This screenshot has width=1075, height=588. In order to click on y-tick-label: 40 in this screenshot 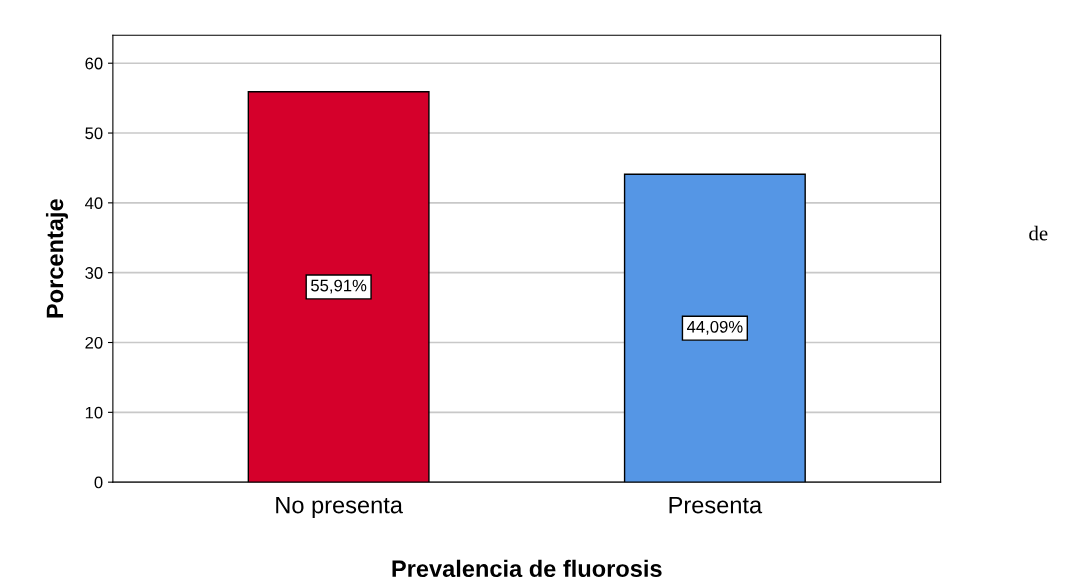, I will do `click(94, 203)`.